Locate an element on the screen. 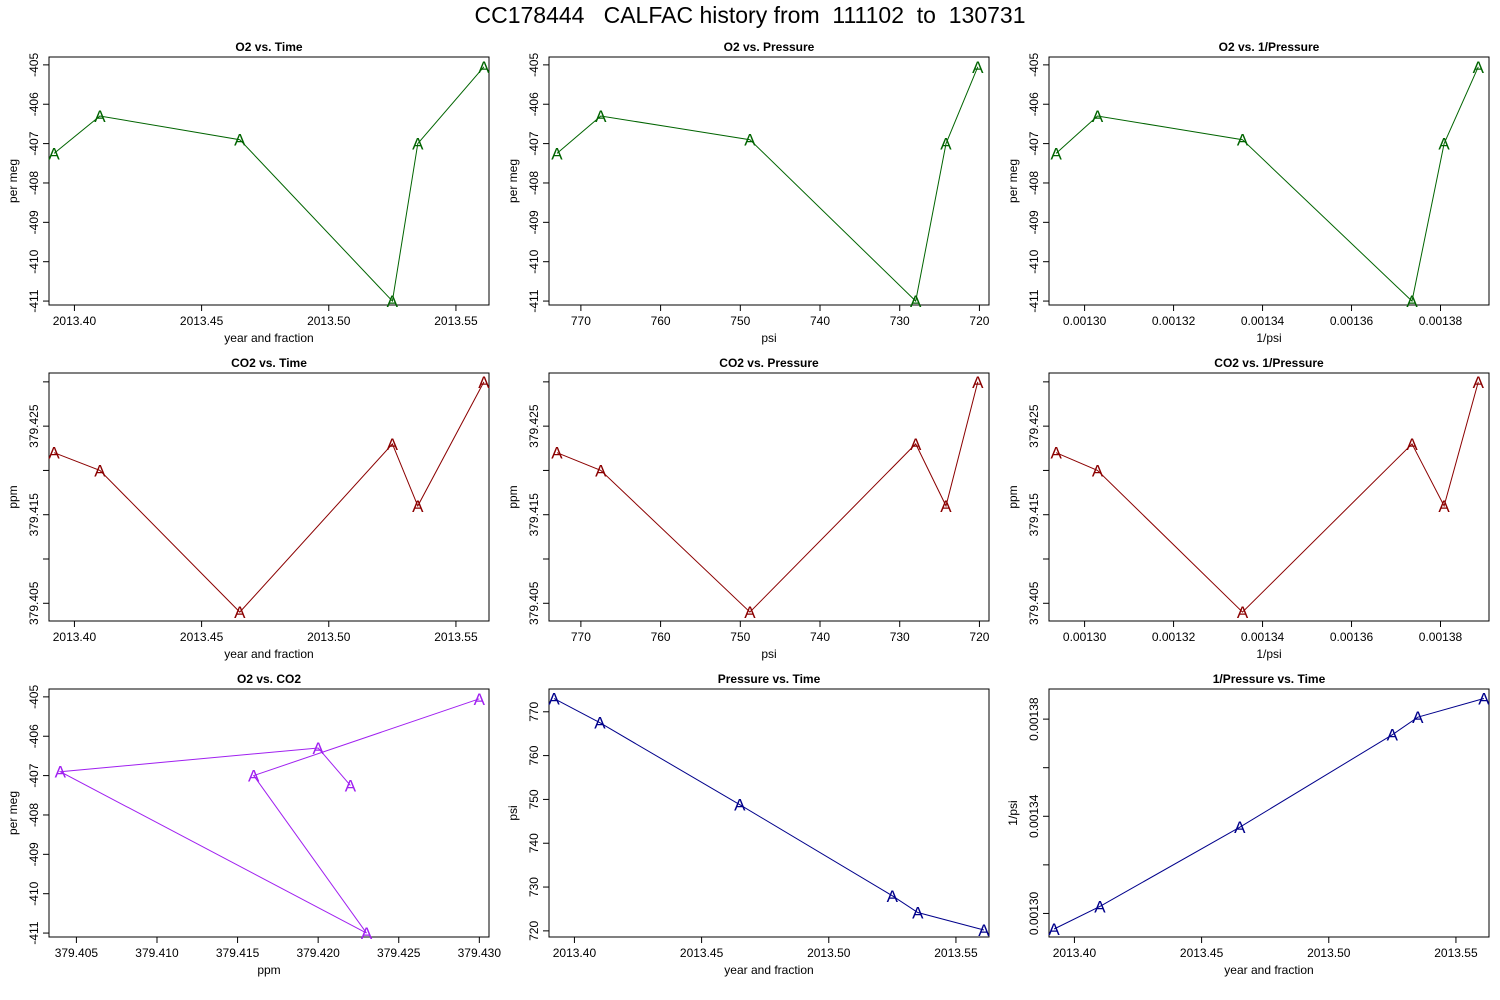 The width and height of the screenshot is (1500, 1000). x-tick-label: 740 is located at coordinates (820, 637).